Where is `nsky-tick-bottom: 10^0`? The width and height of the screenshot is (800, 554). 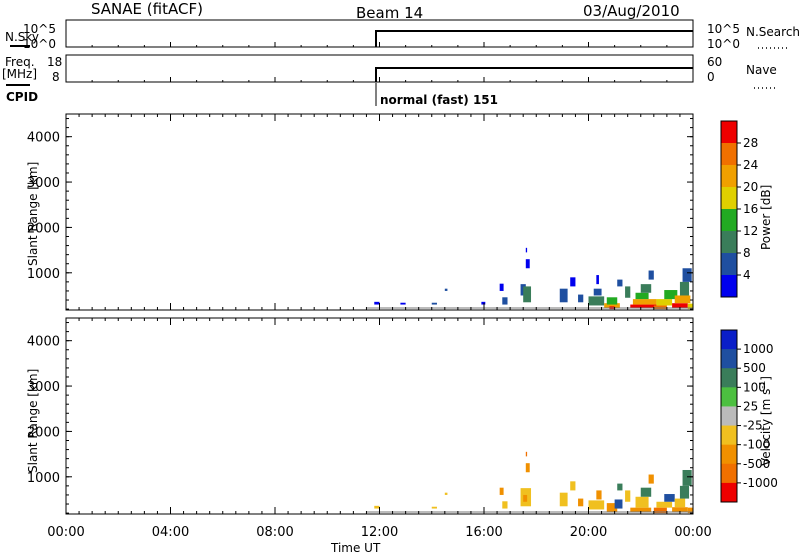
nsky-tick-bottom: 10^0 is located at coordinates (39, 44).